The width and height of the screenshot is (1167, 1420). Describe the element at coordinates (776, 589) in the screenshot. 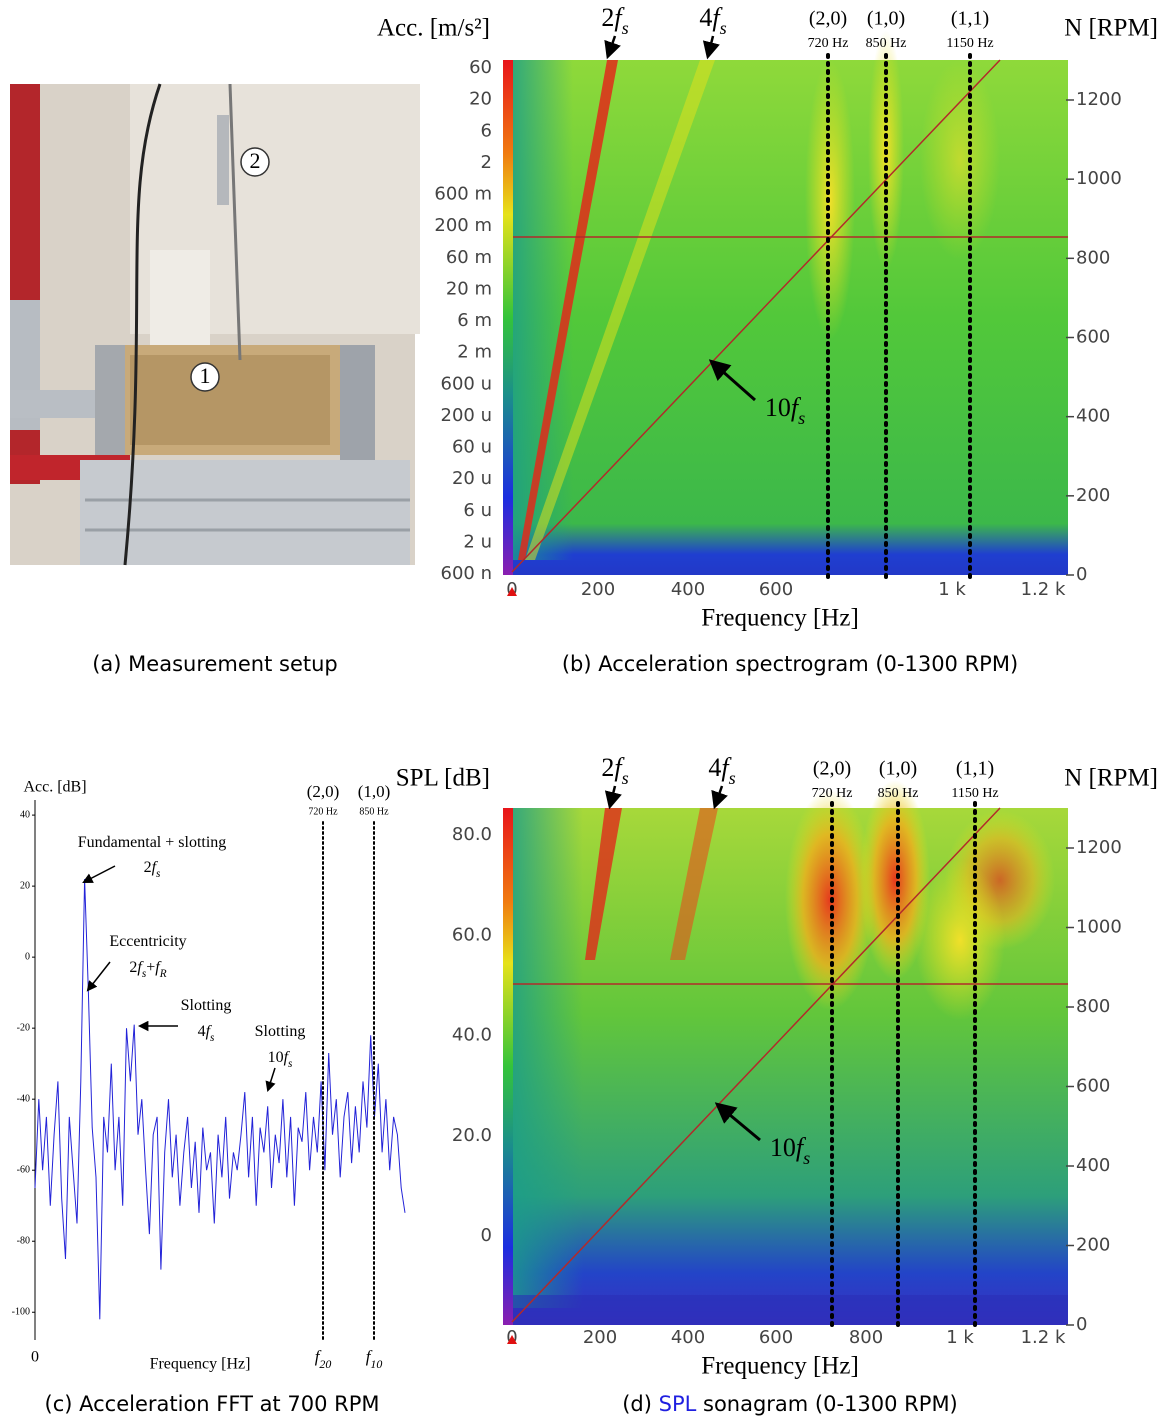

I see `x-tick-label: 600` at that location.